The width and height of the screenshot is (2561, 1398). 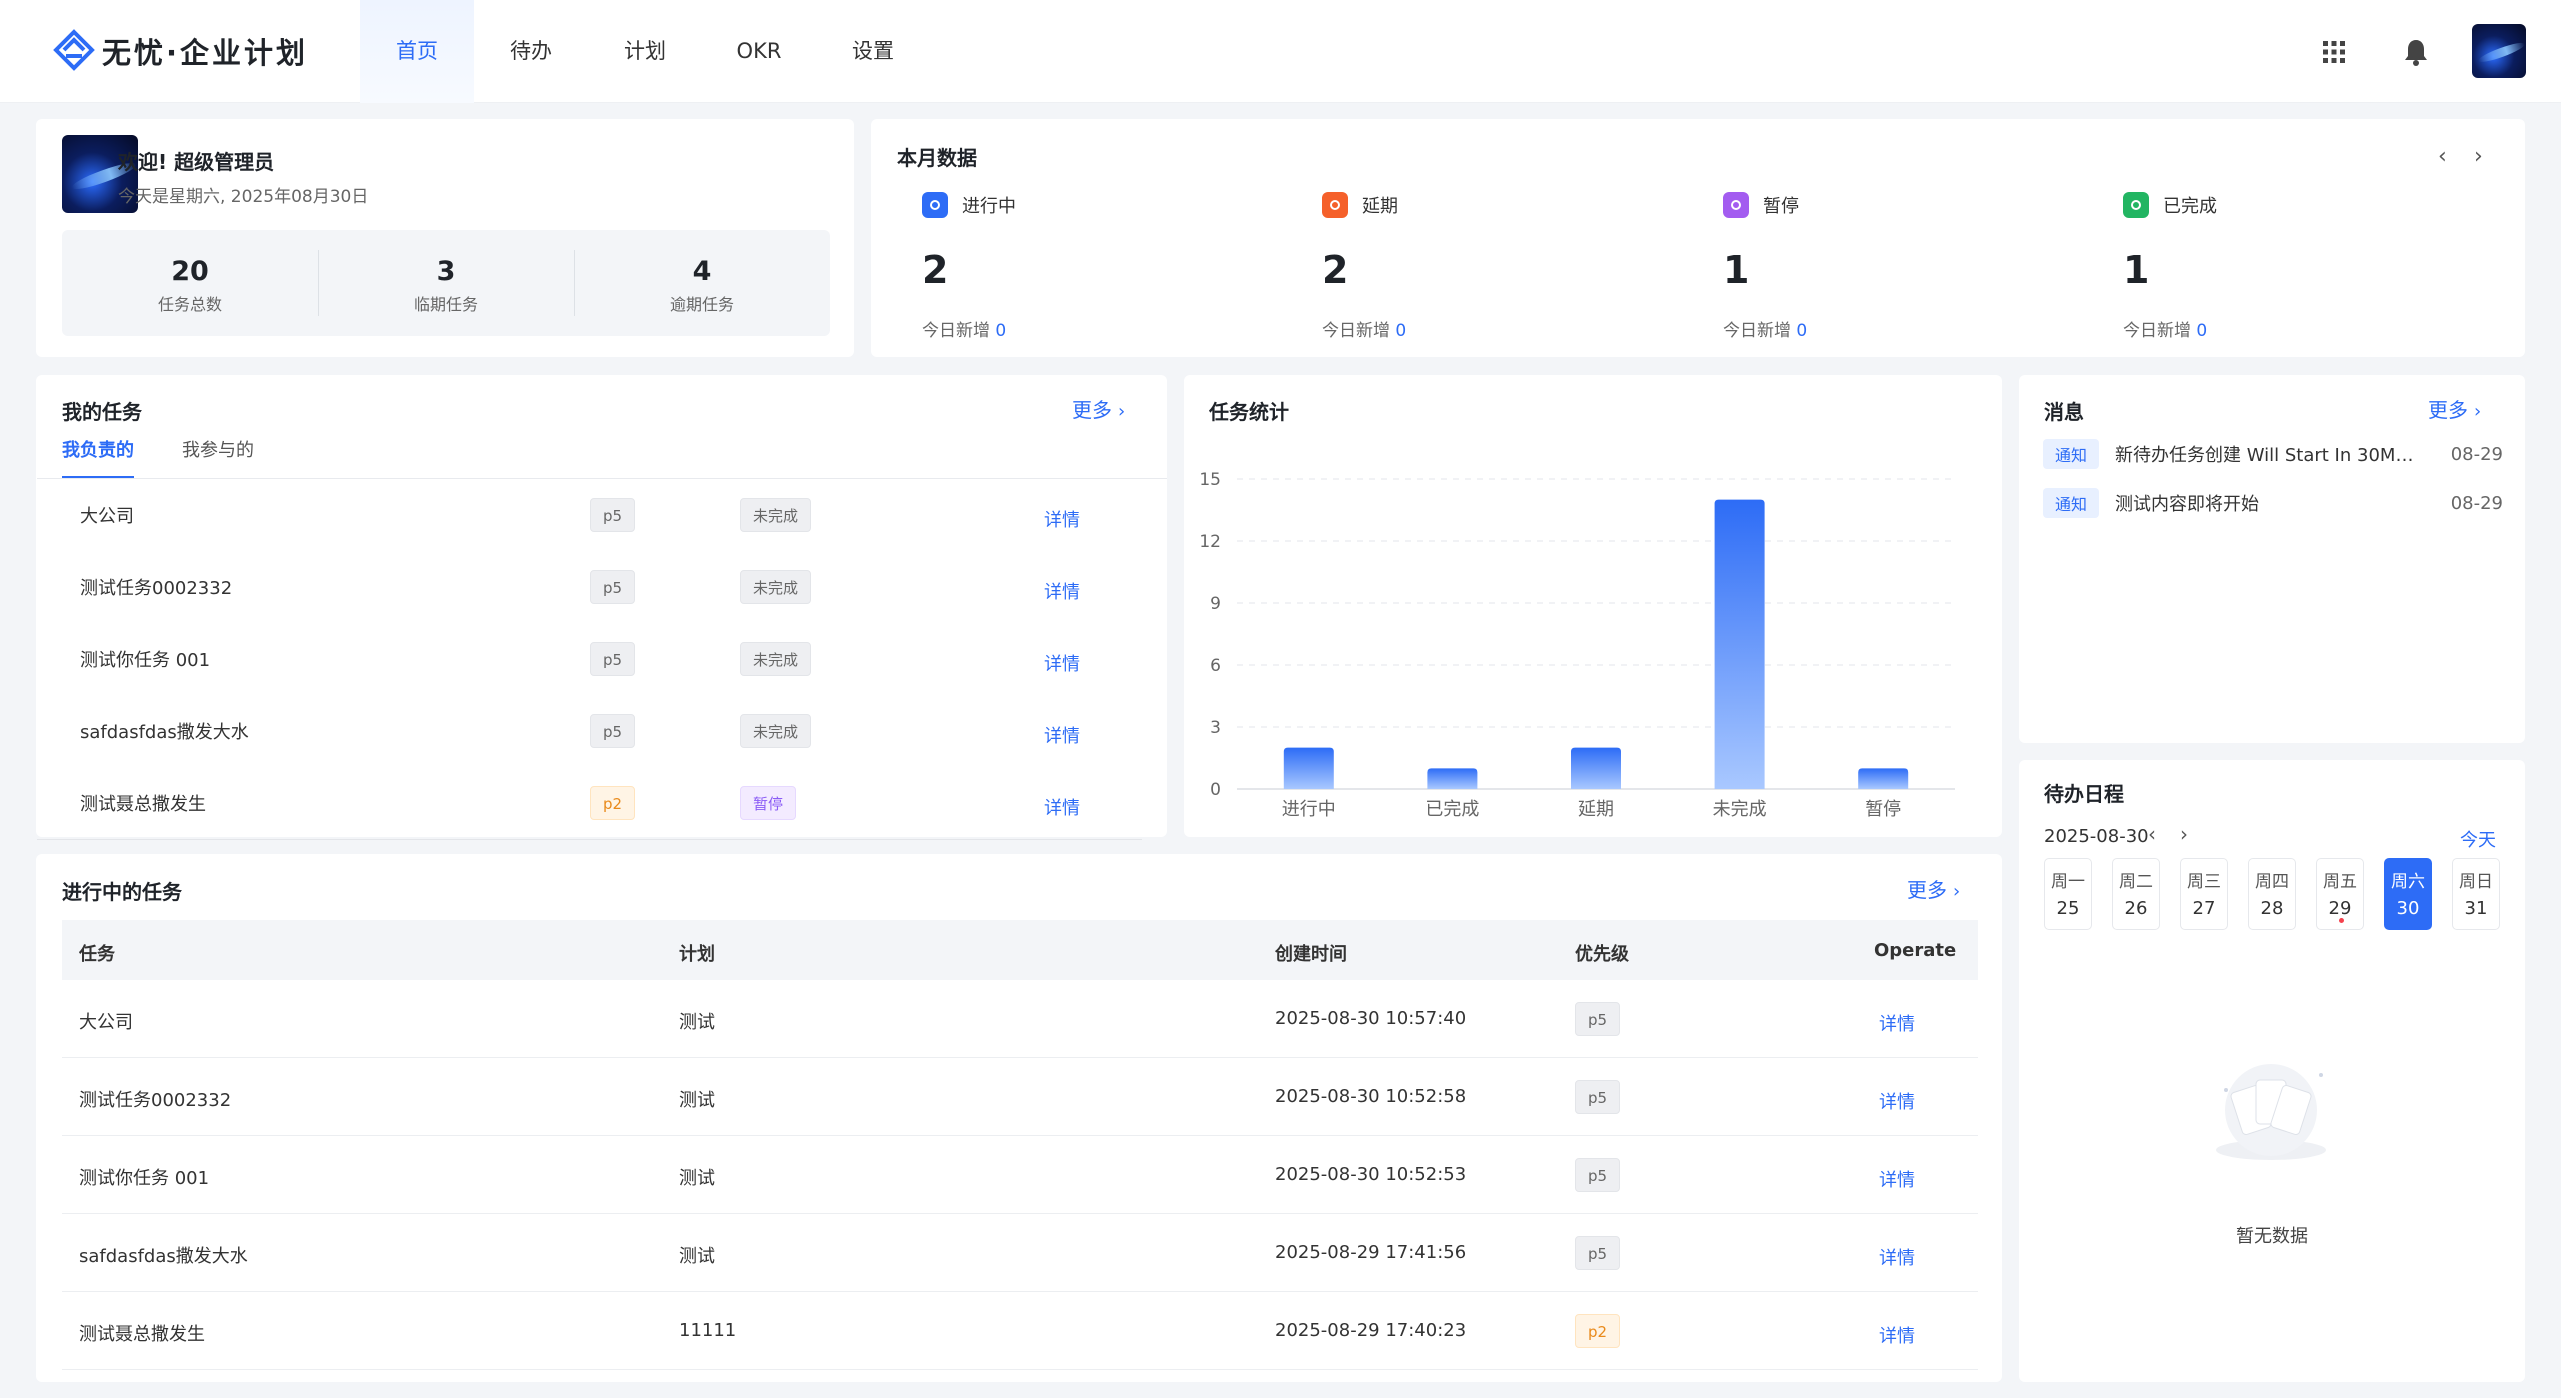 What do you see at coordinates (645, 51) in the screenshot?
I see `nav-plan: 计划` at bounding box center [645, 51].